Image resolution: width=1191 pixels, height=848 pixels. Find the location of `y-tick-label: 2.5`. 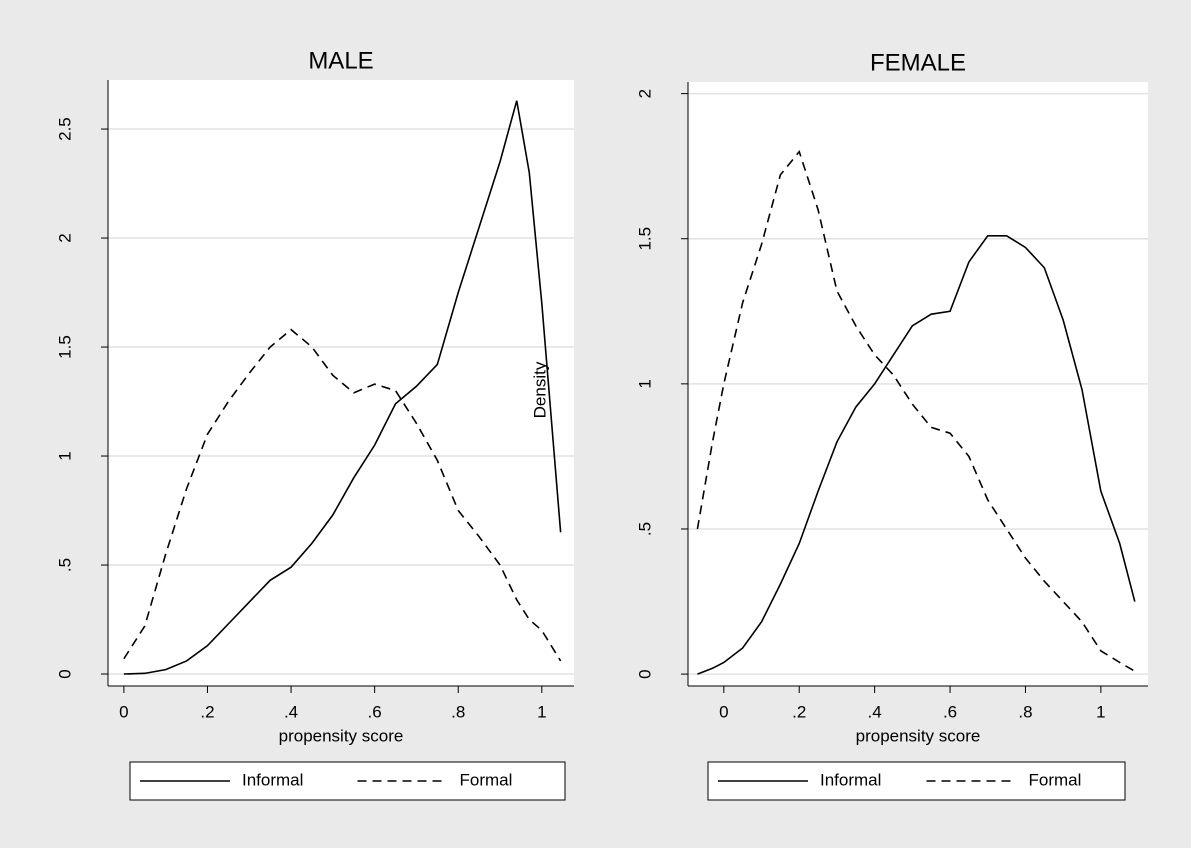

y-tick-label: 2.5 is located at coordinates (64, 129).